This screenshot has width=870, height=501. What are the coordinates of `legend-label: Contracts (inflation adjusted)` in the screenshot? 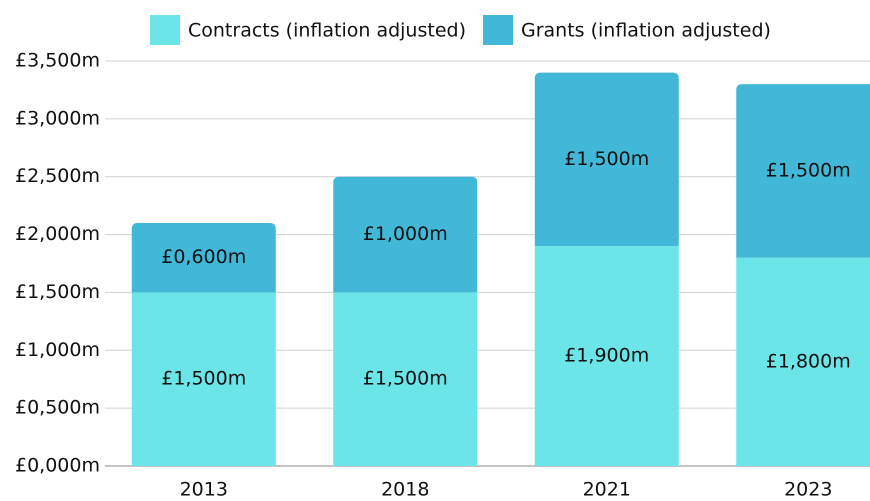 It's located at (327, 31).